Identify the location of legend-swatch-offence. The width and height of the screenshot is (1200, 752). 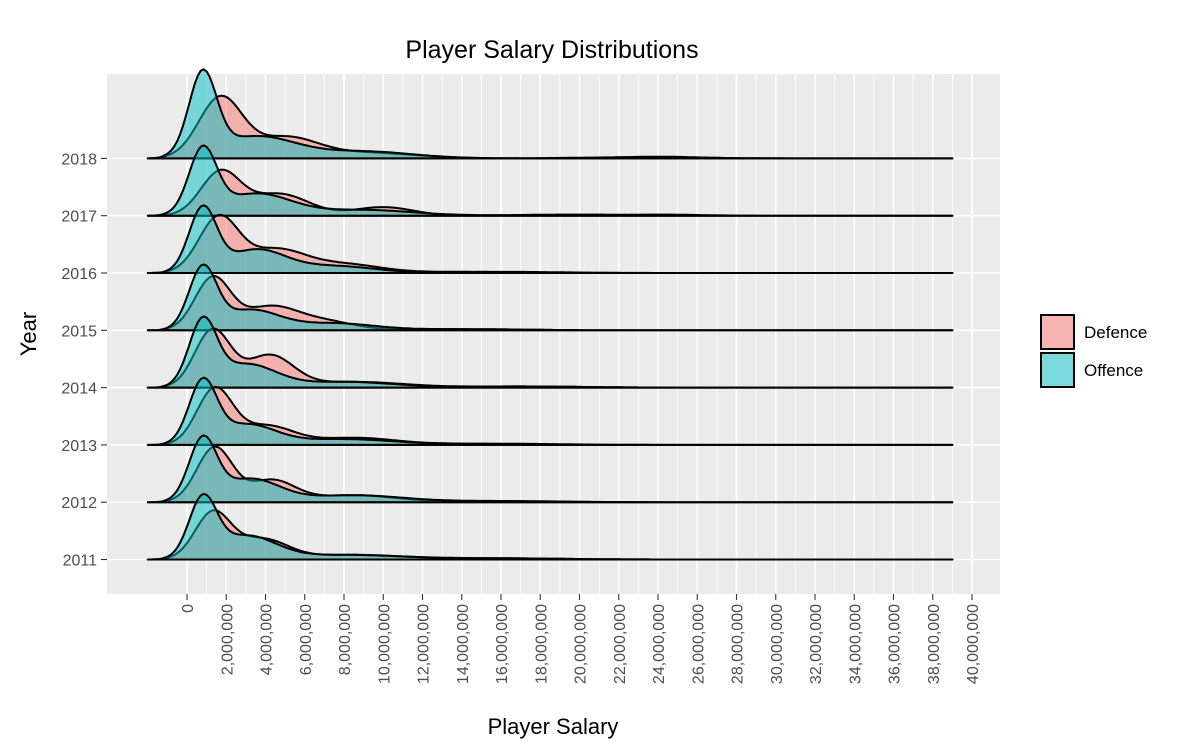
(1057, 370).